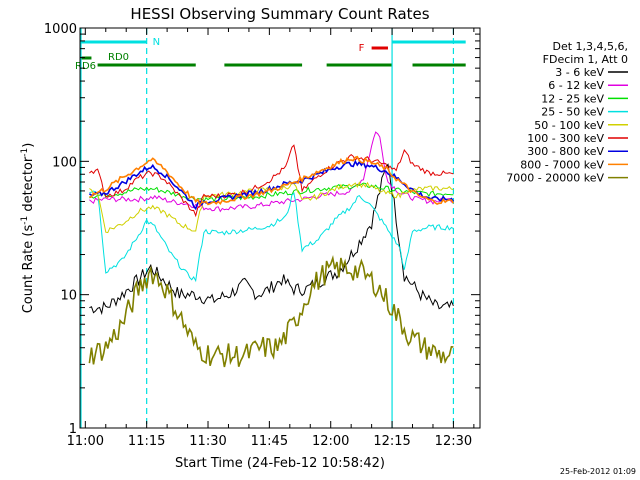 This screenshot has width=640, height=480. What do you see at coordinates (391, 441) in the screenshot?
I see `x-tick-label: 12:15` at bounding box center [391, 441].